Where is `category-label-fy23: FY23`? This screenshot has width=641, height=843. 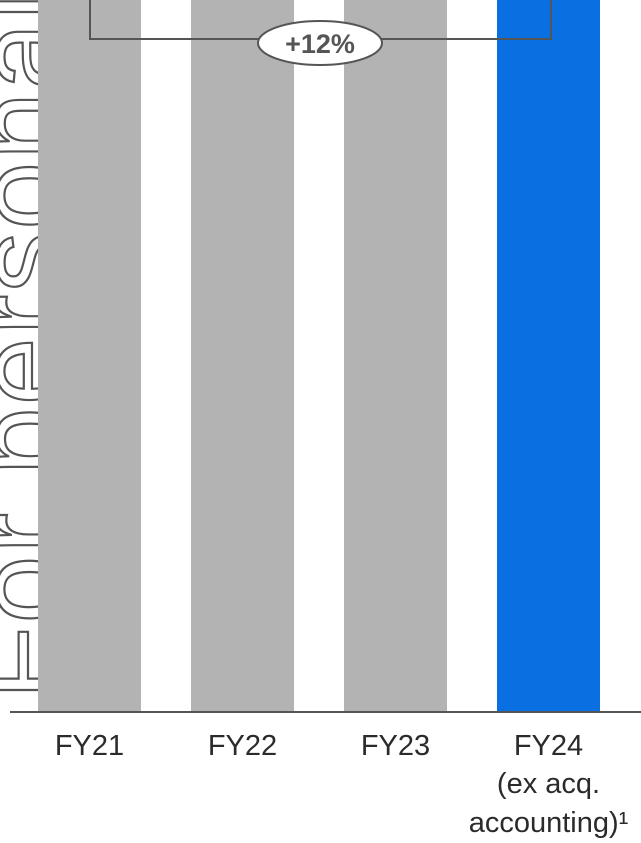 category-label-fy23: FY23 is located at coordinates (395, 746).